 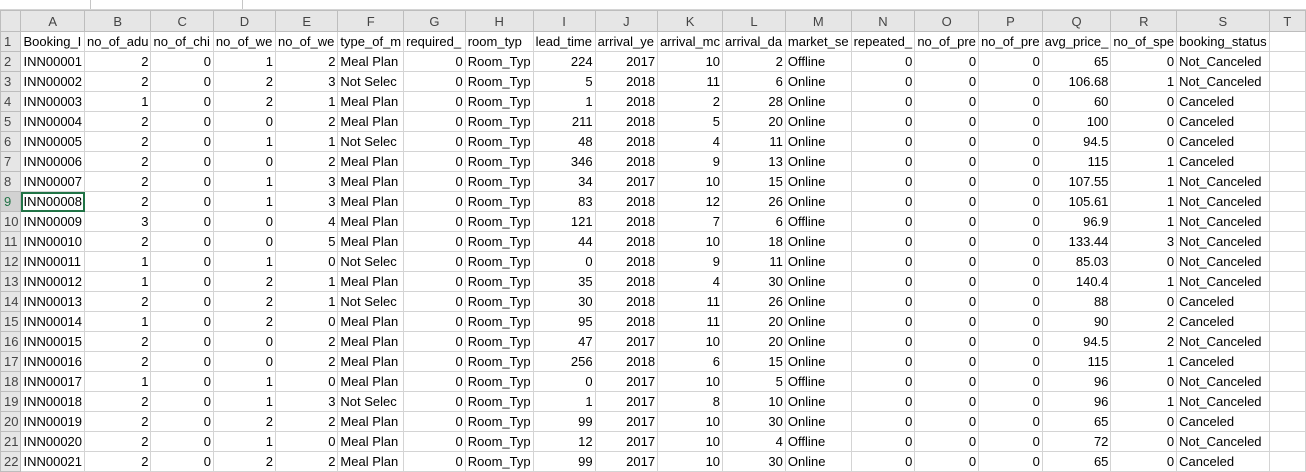 What do you see at coordinates (690, 101) in the screenshot?
I see `cell-k: 2` at bounding box center [690, 101].